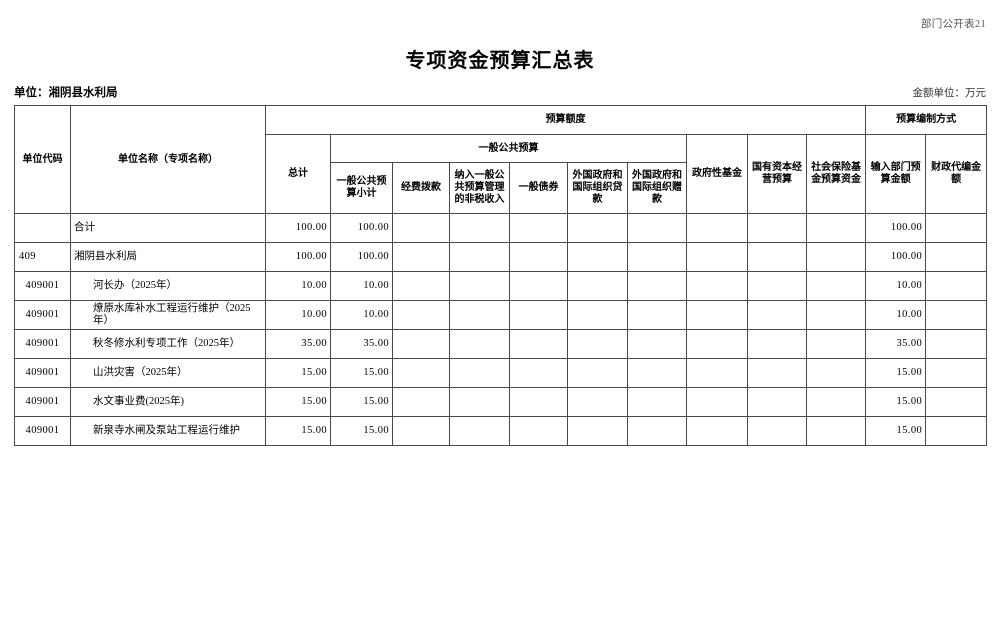 Image resolution: width=1000 pixels, height=635 pixels. What do you see at coordinates (500, 92) in the screenshot?
I see `meta-row: 单位：湘阴县水利局 金额单位：万元` at bounding box center [500, 92].